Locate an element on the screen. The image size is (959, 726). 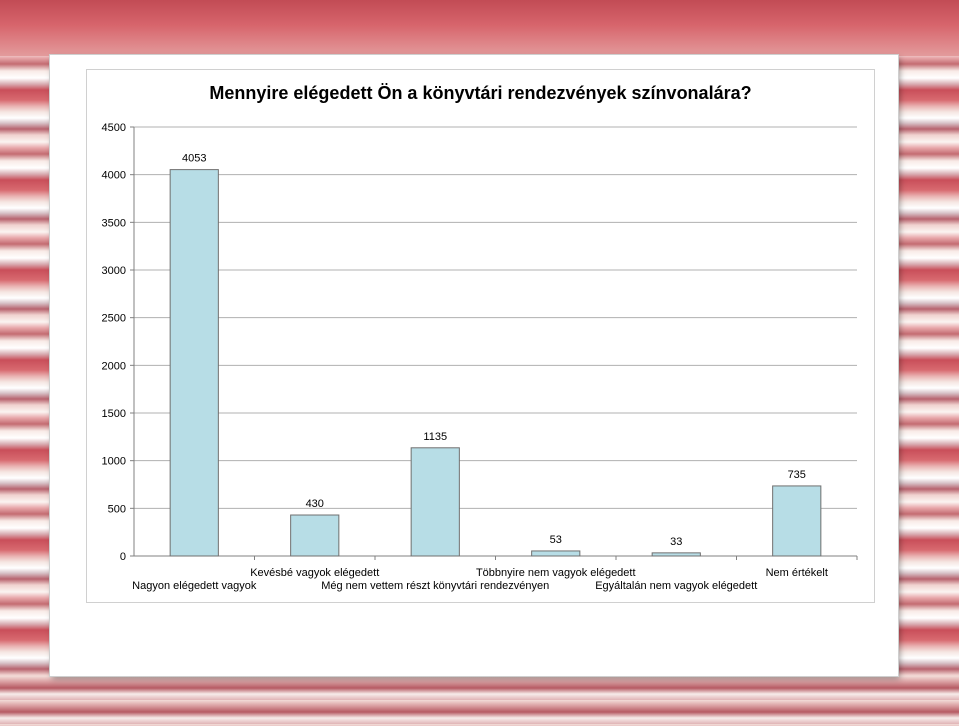
data-label: 735 is located at coordinates (797, 475).